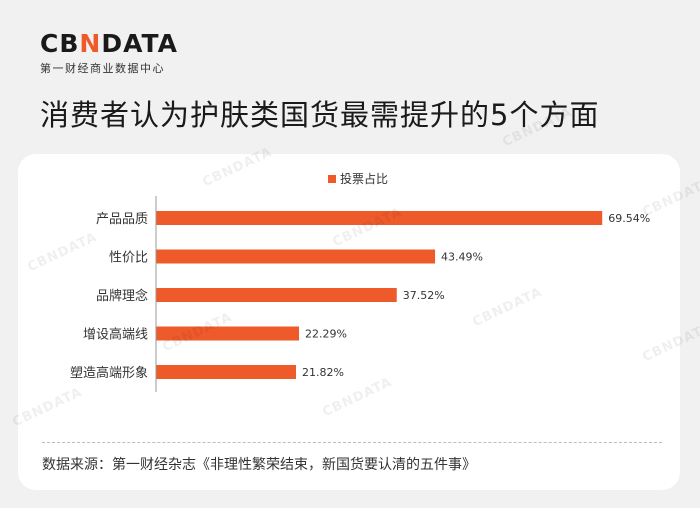 The image size is (700, 508). Describe the element at coordinates (352, 442) in the screenshot. I see `divider` at that location.